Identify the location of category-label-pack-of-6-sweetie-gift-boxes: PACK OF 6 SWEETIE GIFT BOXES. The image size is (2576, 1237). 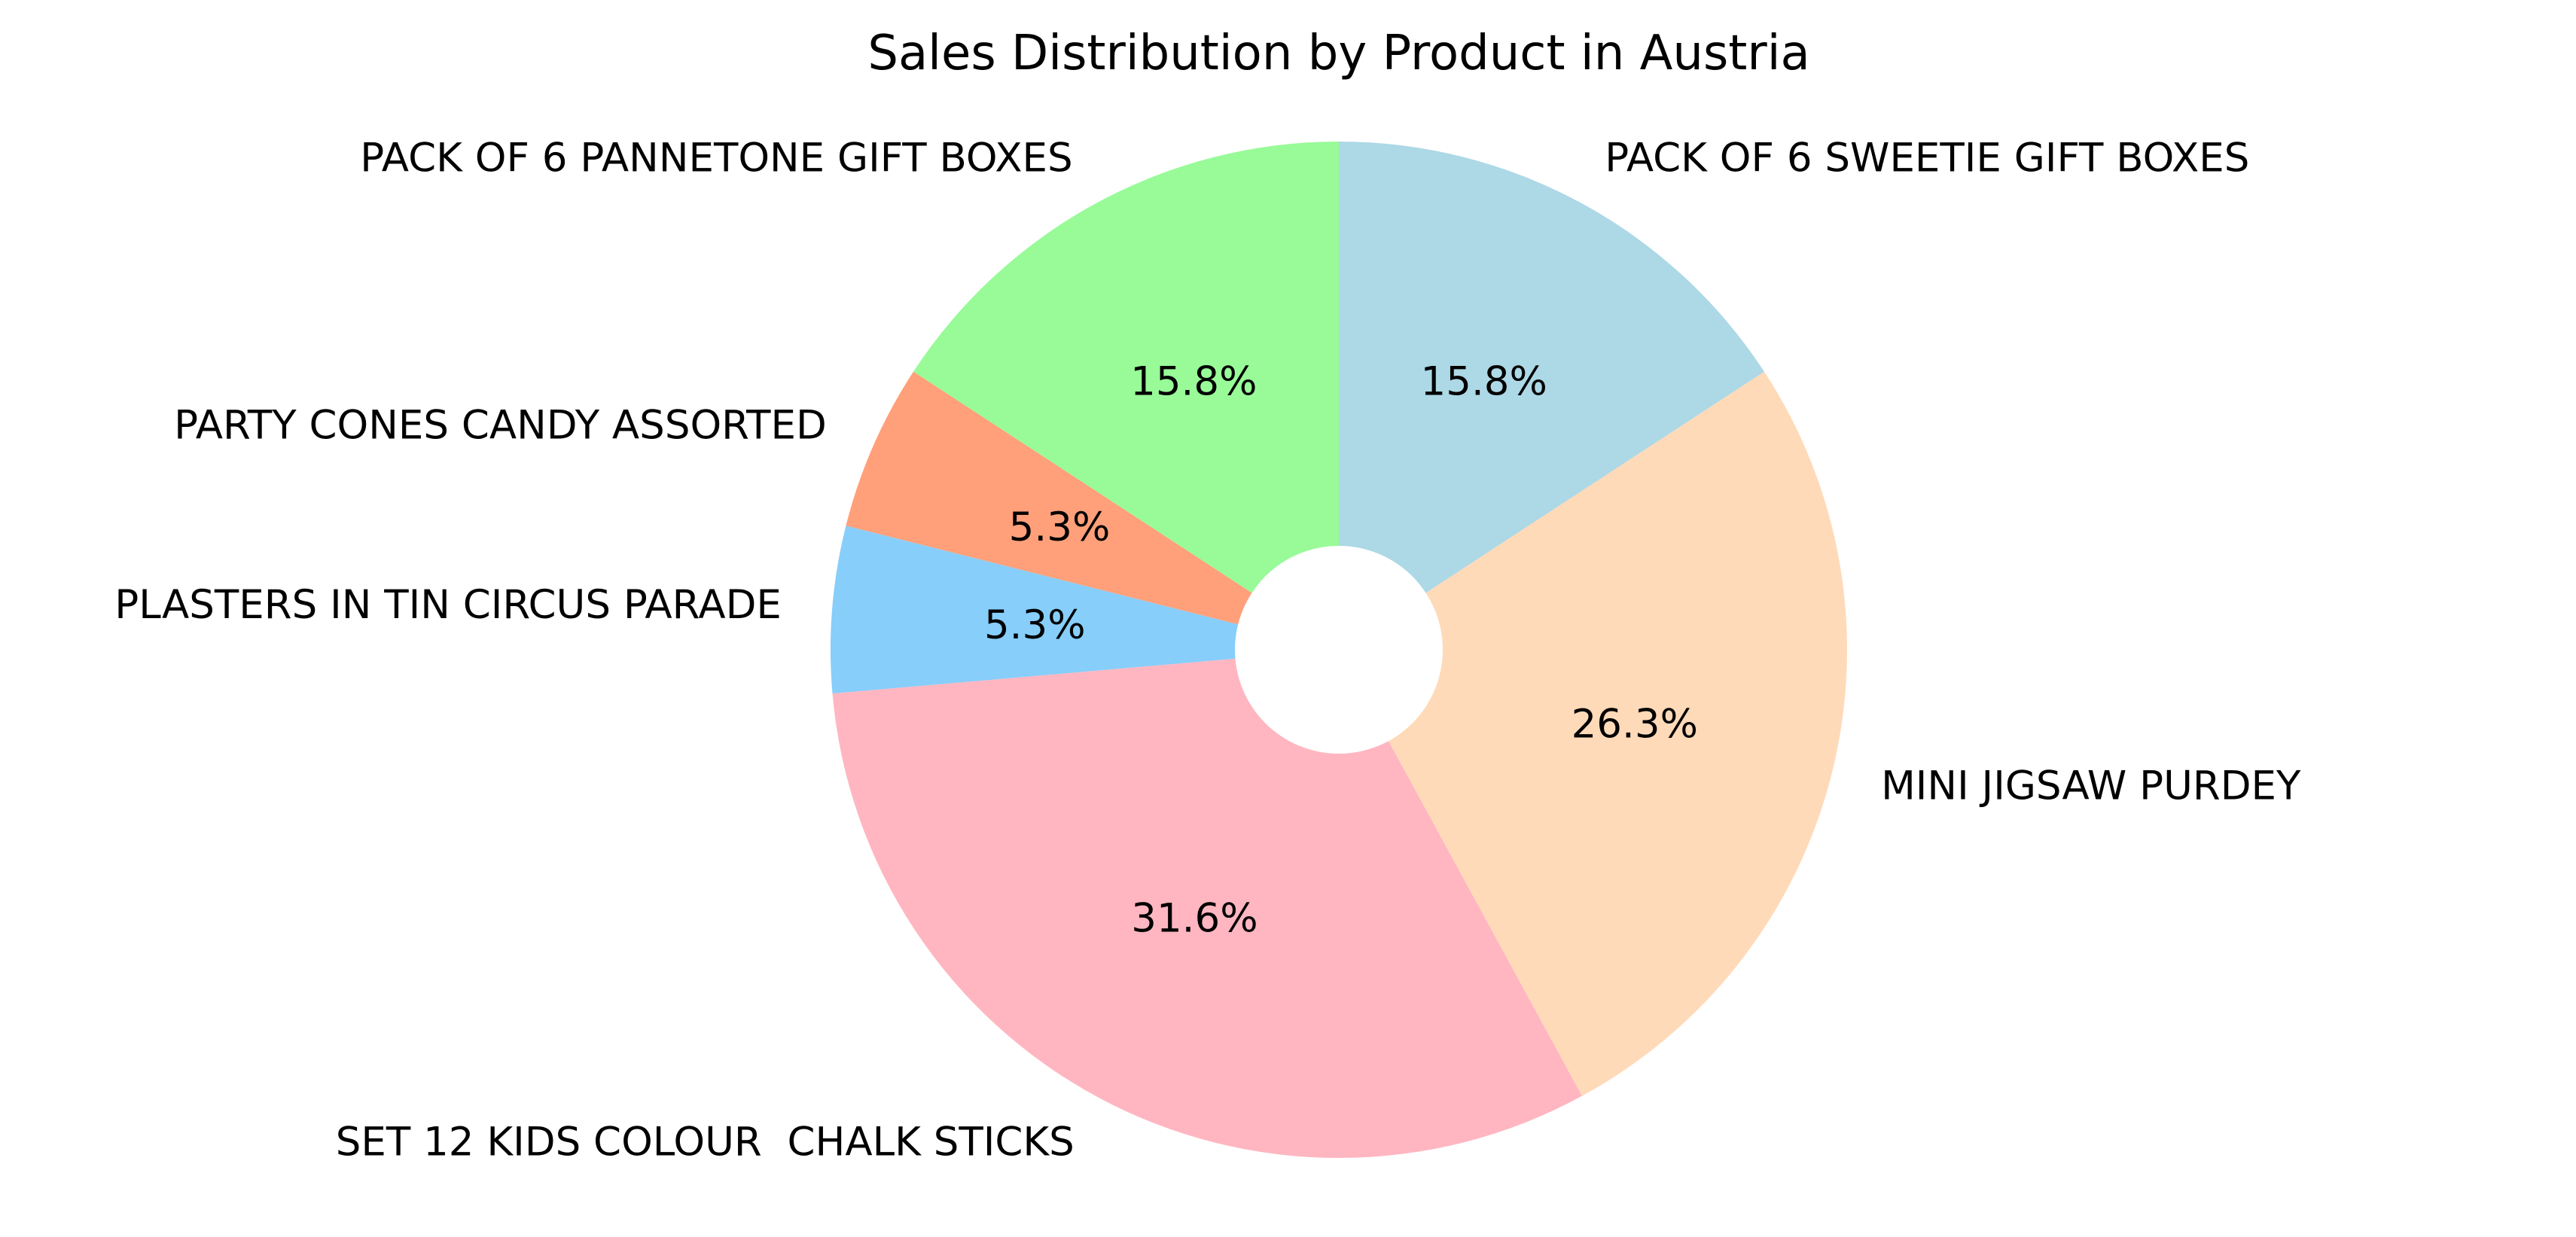
(1927, 158).